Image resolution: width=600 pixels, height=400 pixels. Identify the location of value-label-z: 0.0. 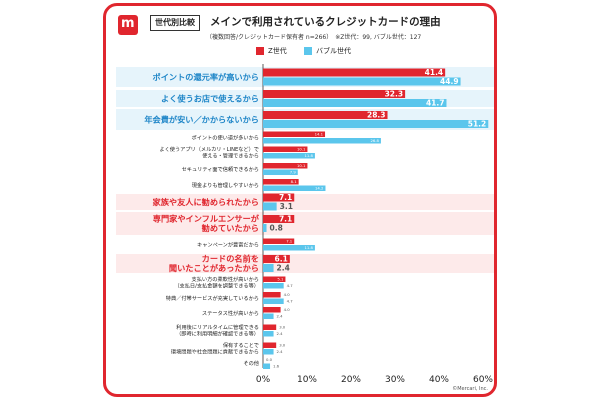
(269, 359).